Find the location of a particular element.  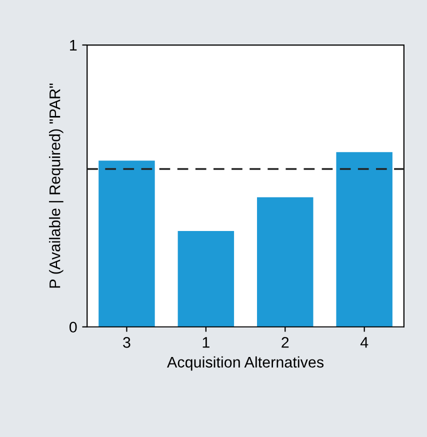

x-tick-label: 2 is located at coordinates (285, 342).